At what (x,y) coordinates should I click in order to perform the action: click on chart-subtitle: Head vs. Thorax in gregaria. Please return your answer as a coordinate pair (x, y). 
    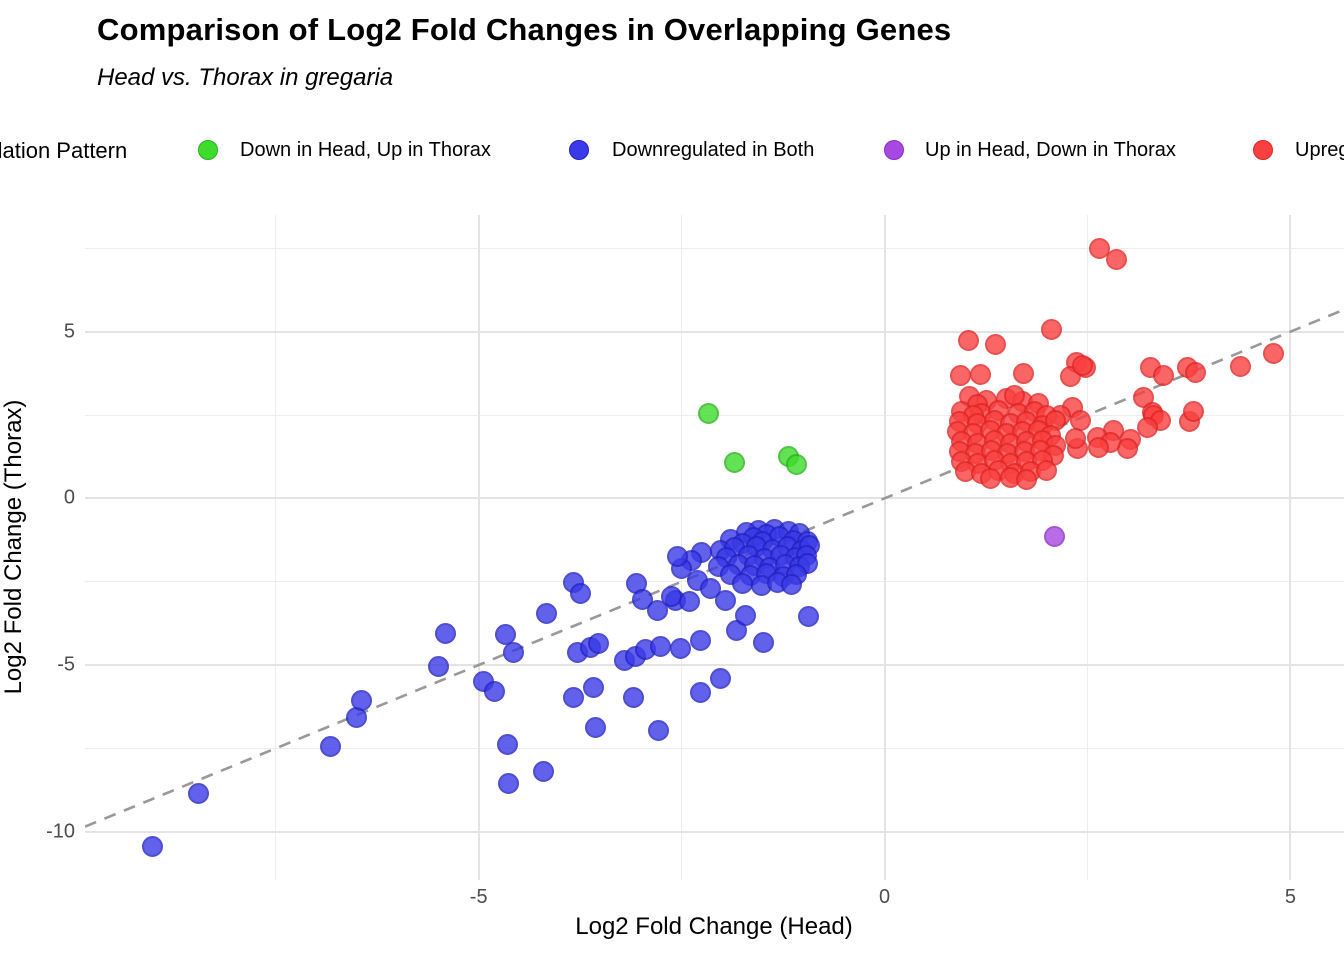
    Looking at the image, I should click on (245, 77).